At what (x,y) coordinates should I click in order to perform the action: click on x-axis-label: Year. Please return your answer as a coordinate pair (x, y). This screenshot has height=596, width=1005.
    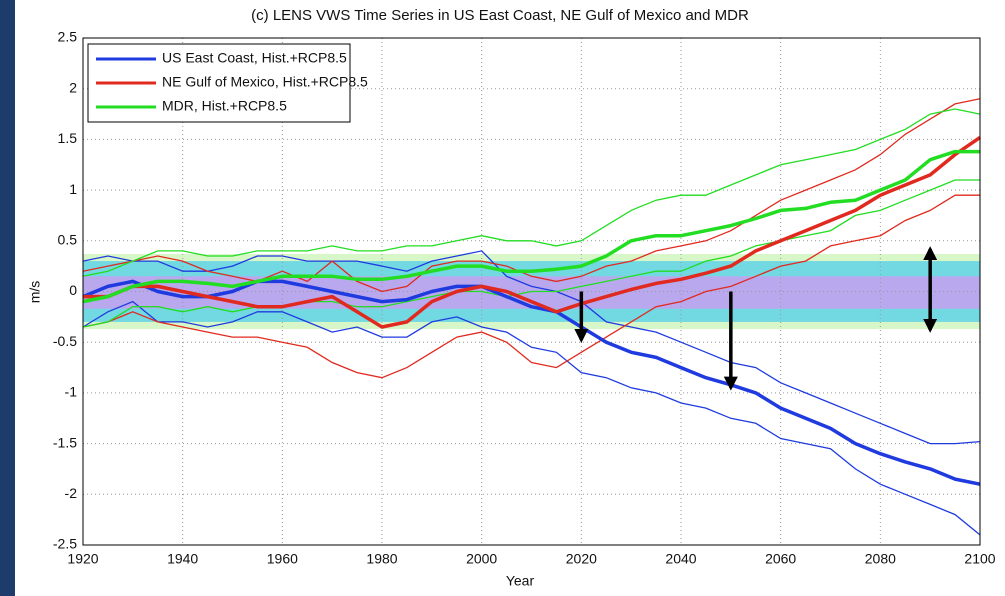
    Looking at the image, I should click on (520, 581).